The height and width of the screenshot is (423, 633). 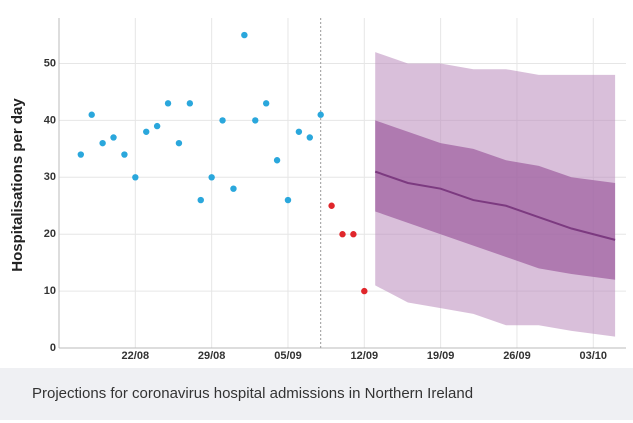 I want to click on x-tick-label: 26/09, so click(x=517, y=356).